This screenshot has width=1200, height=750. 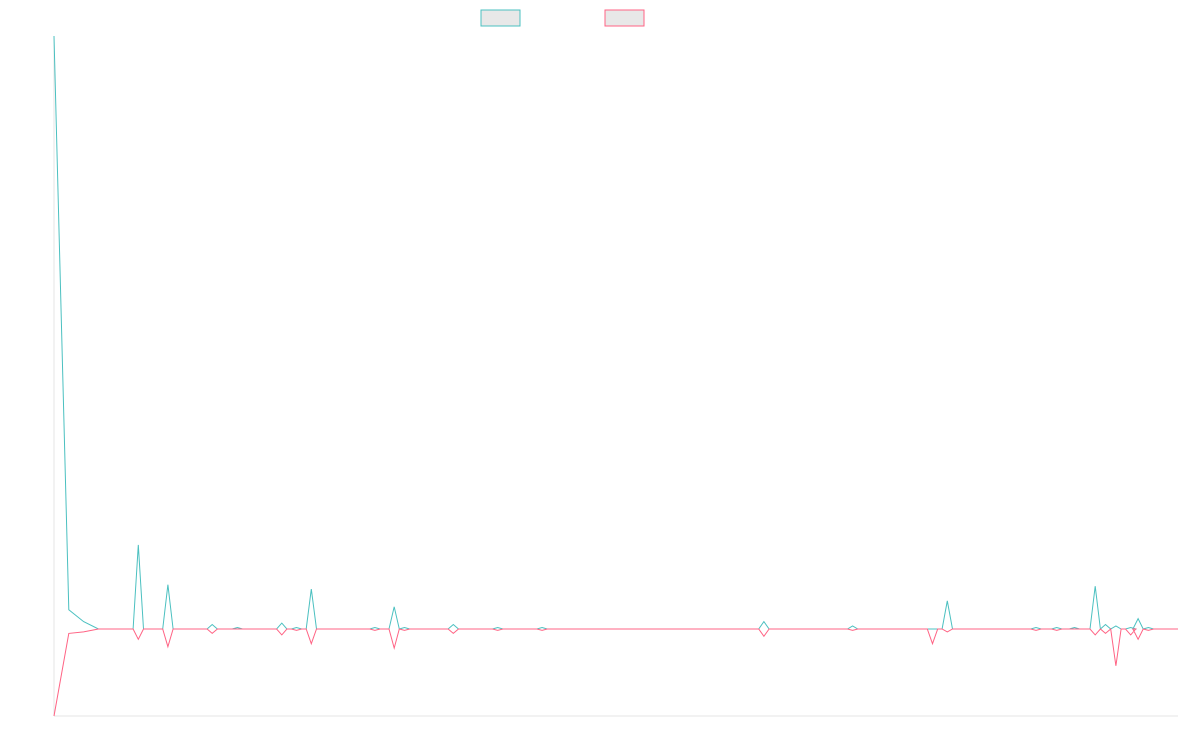 What do you see at coordinates (562, 18) in the screenshot?
I see `legend` at bounding box center [562, 18].